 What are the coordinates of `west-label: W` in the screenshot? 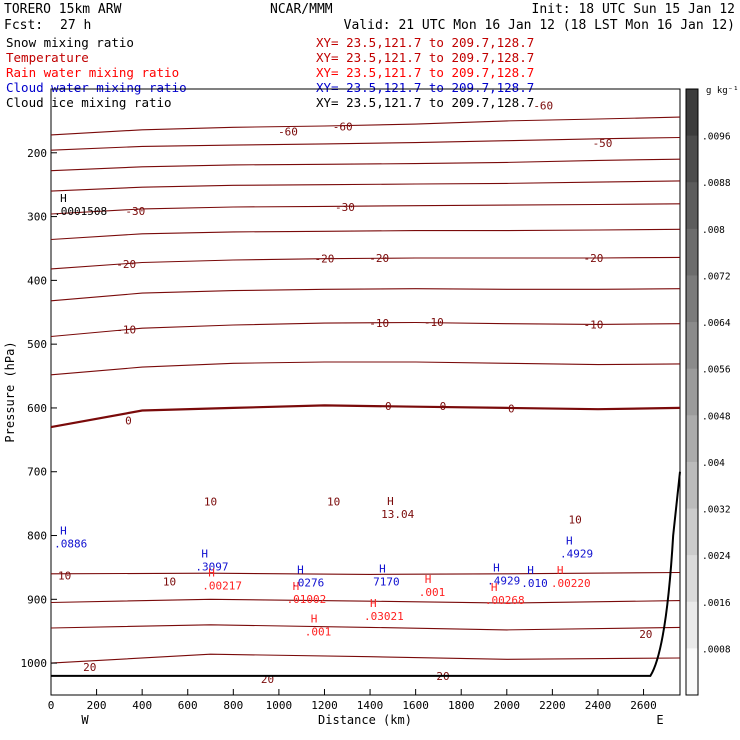 It's located at (85, 720).